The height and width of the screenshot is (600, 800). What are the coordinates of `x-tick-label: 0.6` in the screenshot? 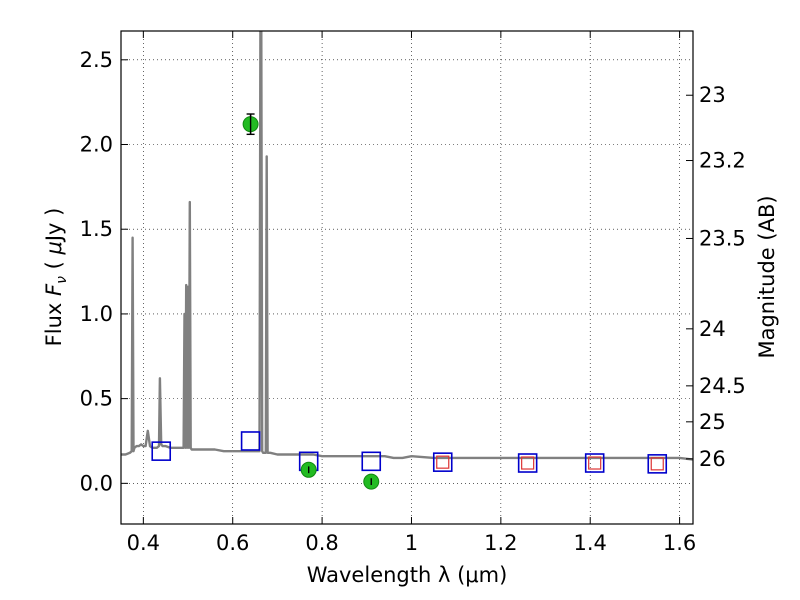 It's located at (232, 543).